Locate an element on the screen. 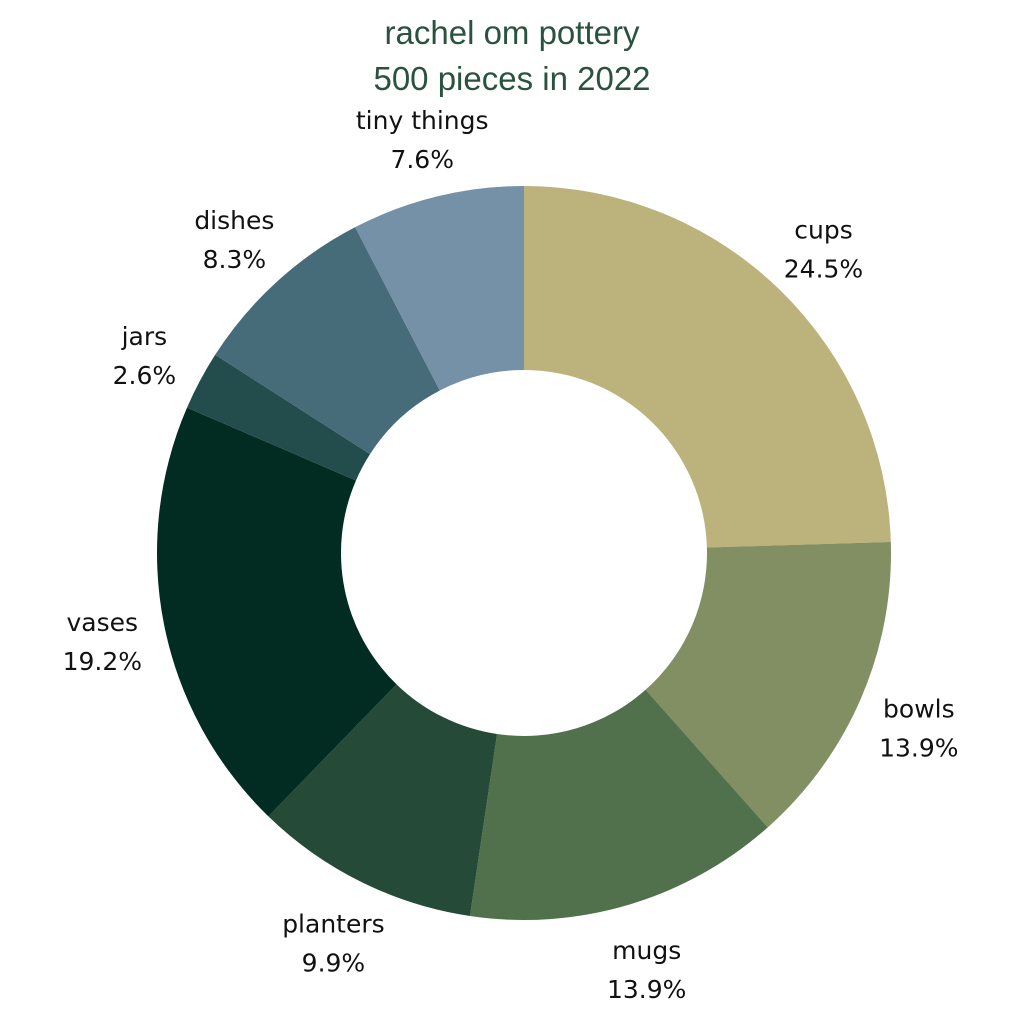 This screenshot has height=1024, width=1024. slice-vases is located at coordinates (277, 612).